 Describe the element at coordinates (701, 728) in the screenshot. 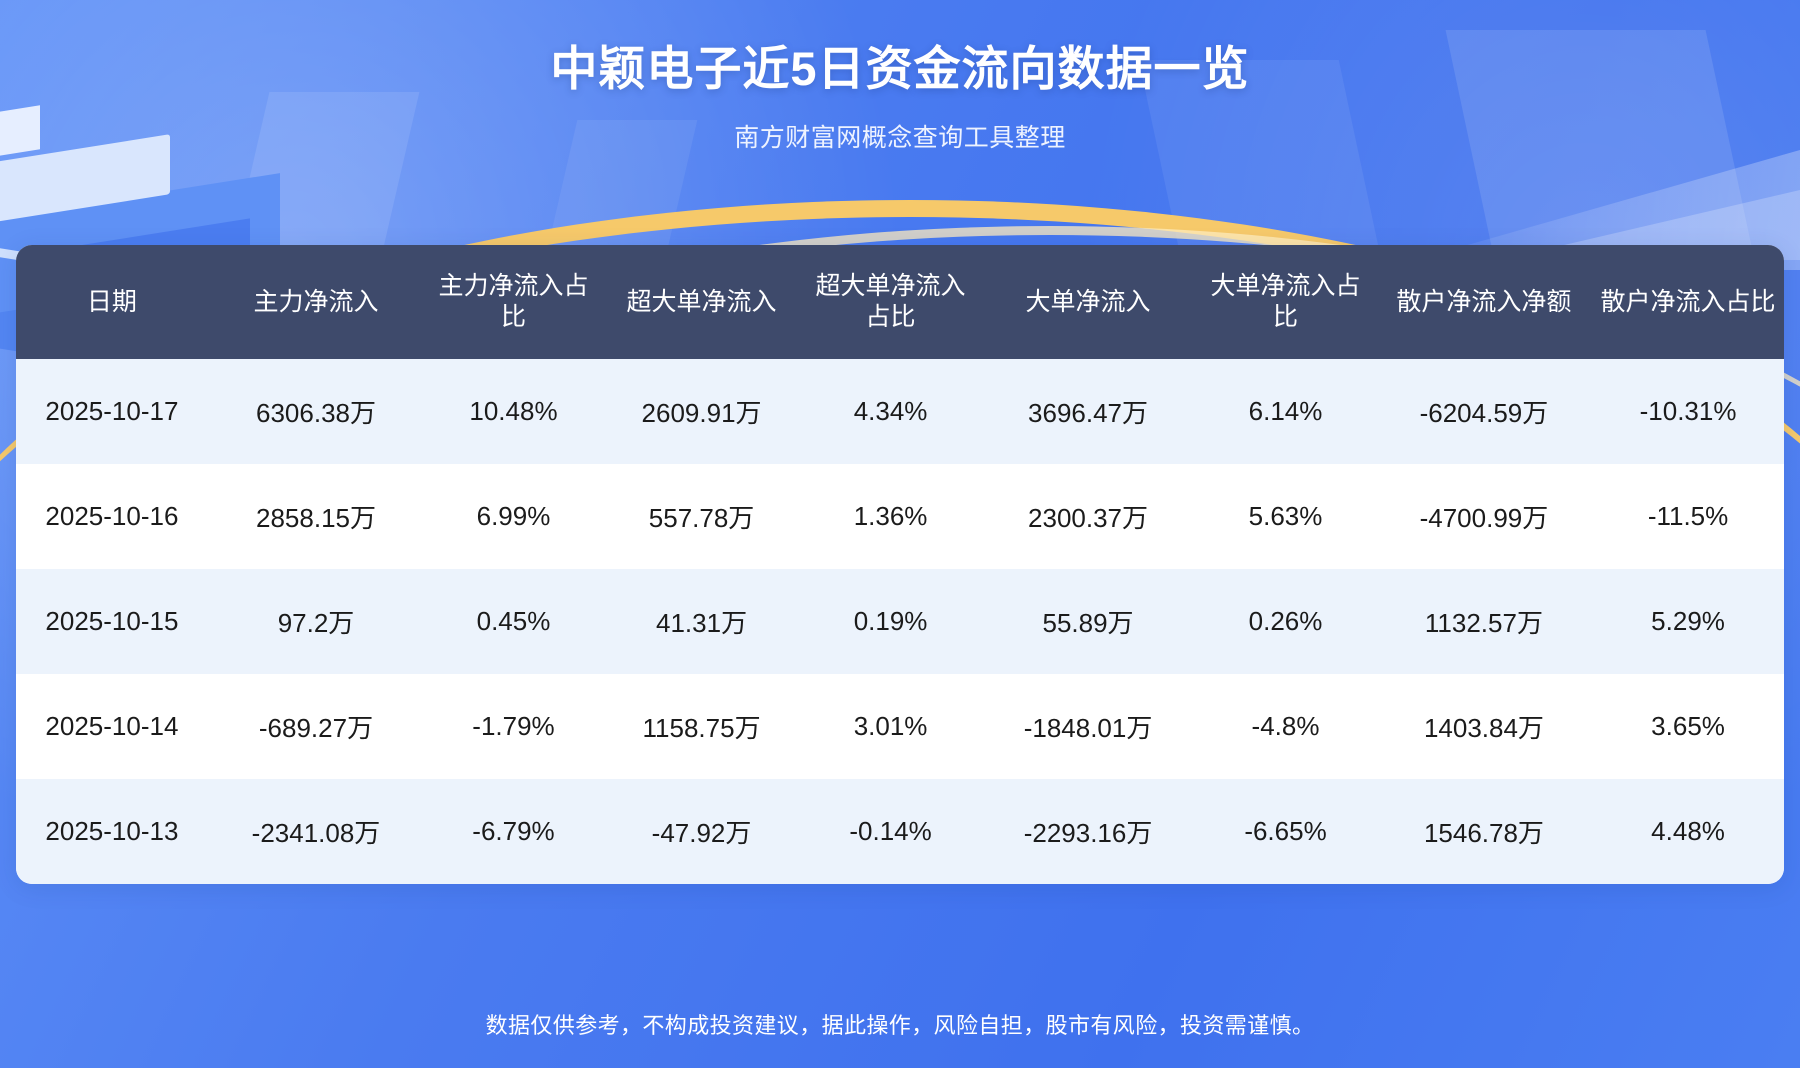

I see `cell-xl-net-inflow: 1158.75万` at that location.